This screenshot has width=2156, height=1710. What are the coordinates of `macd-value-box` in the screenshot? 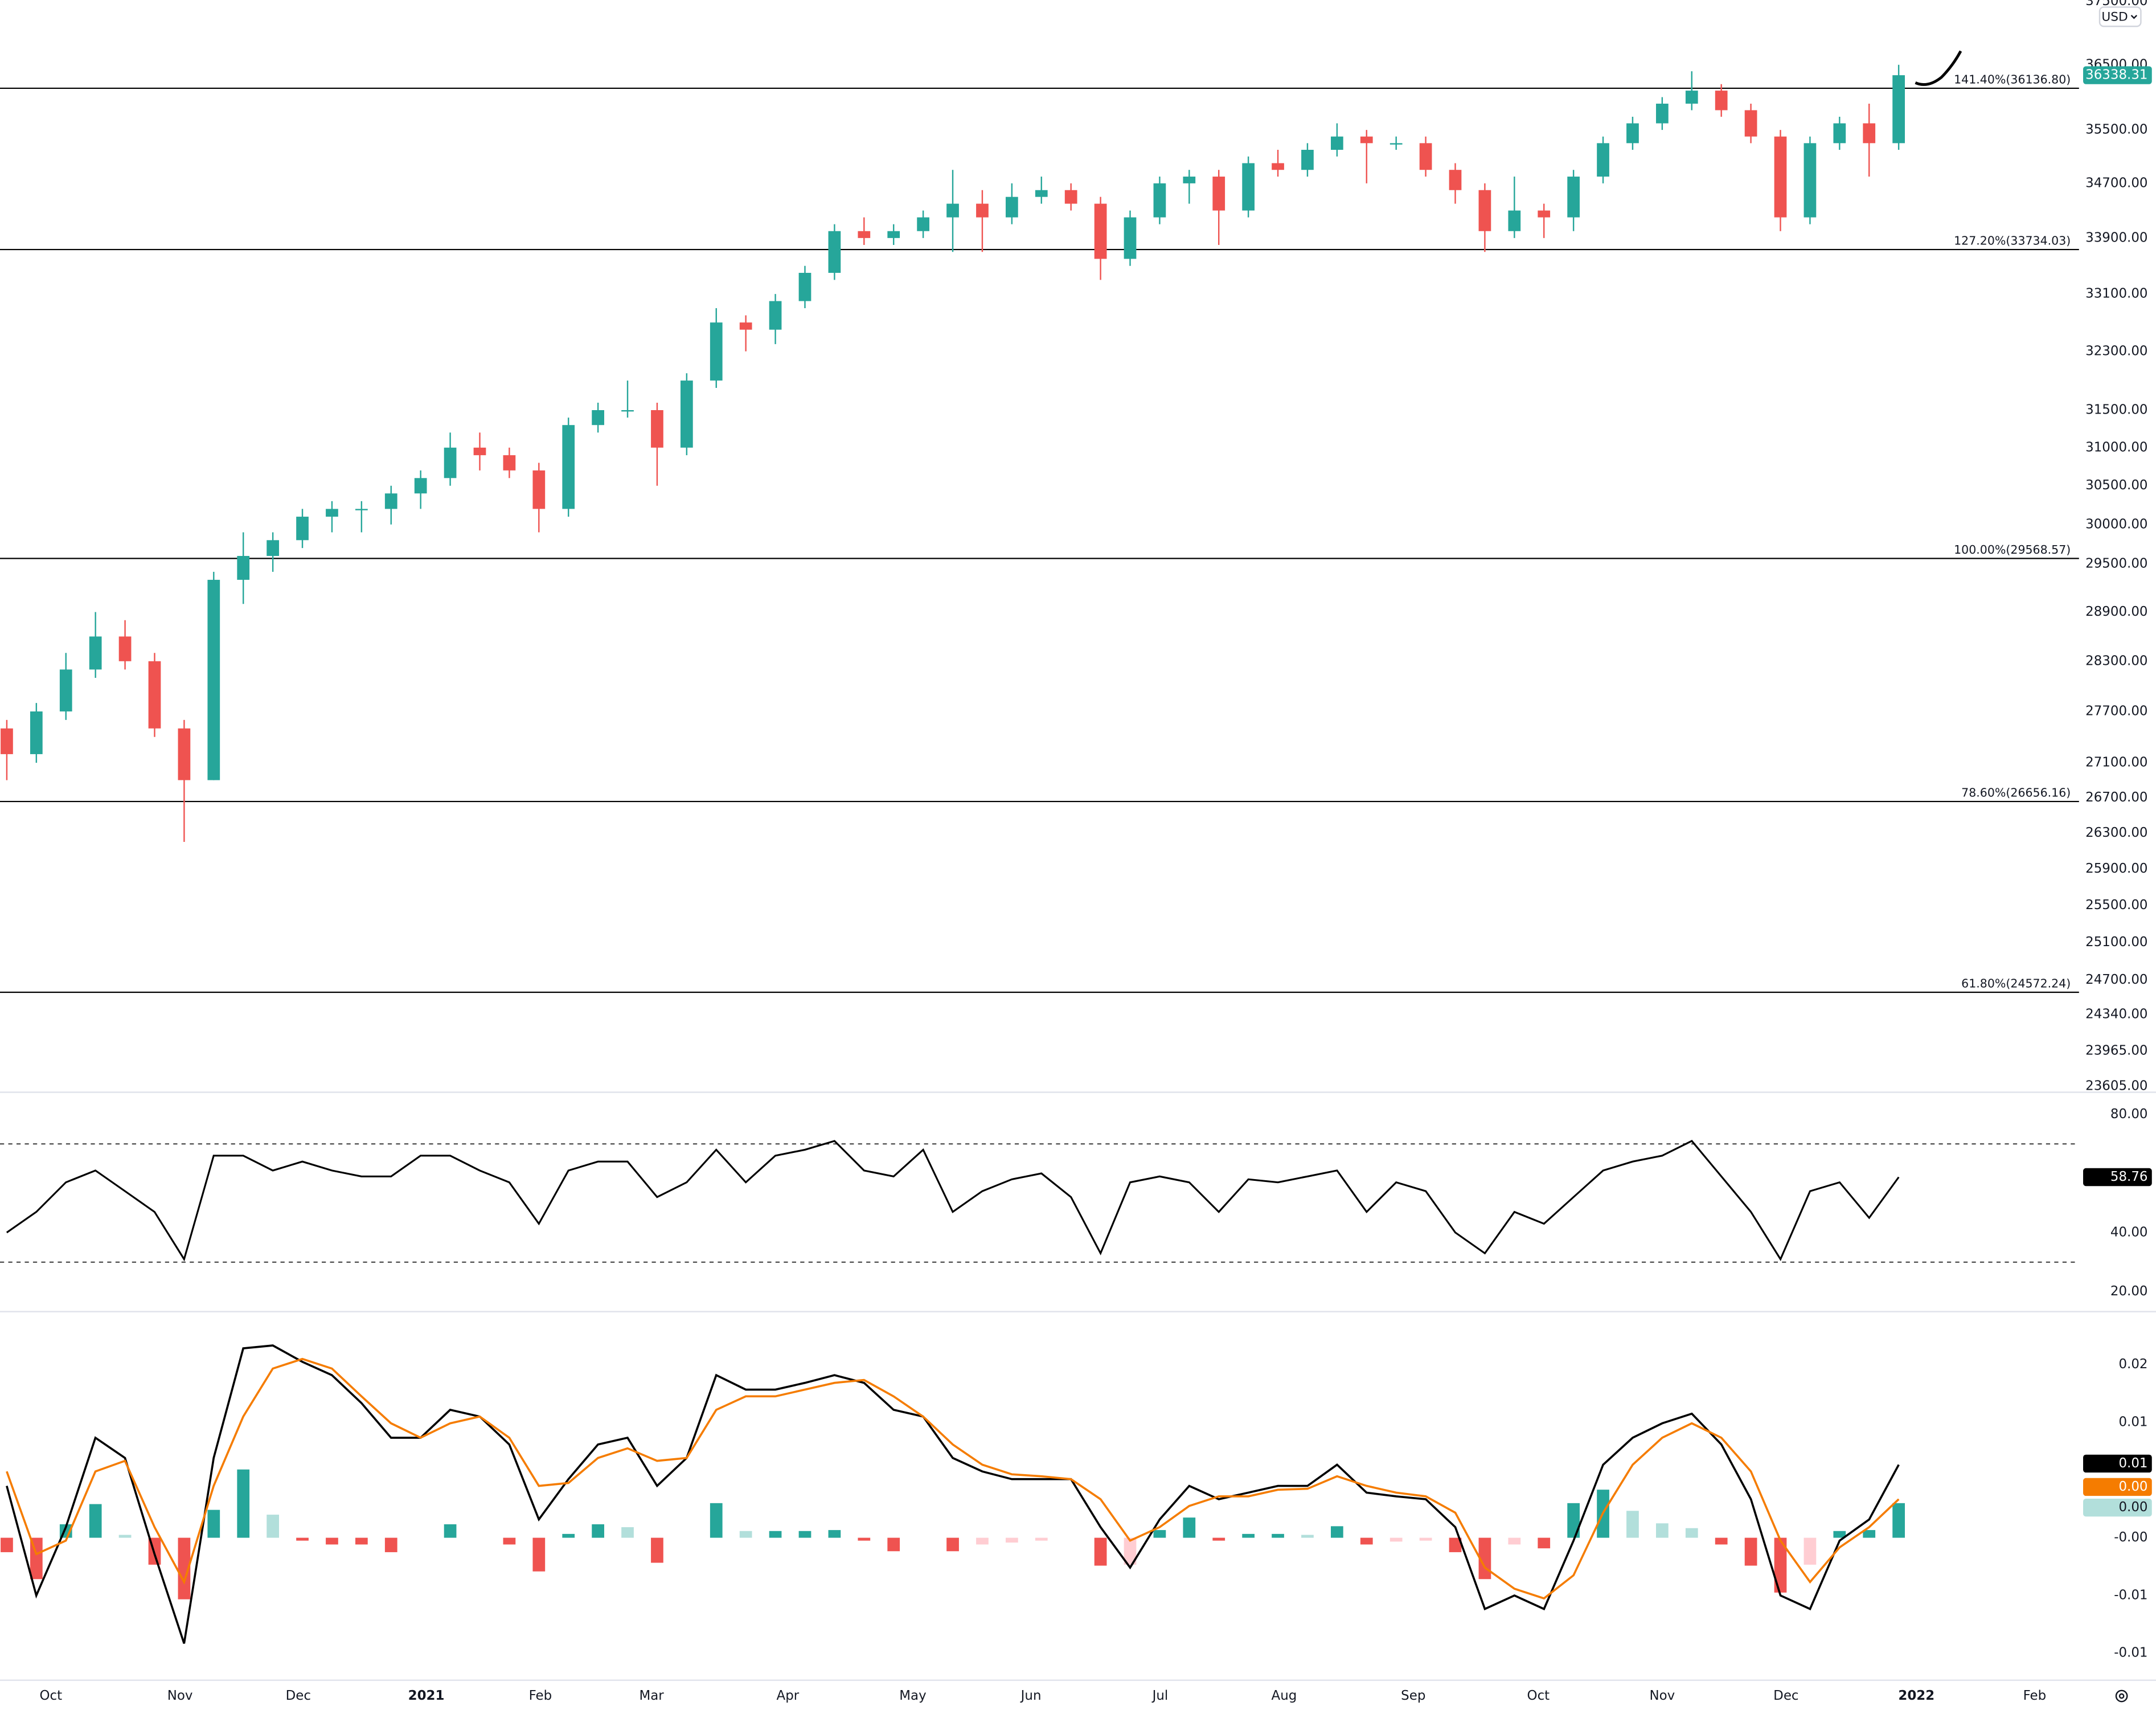 It's located at (2117, 1463).